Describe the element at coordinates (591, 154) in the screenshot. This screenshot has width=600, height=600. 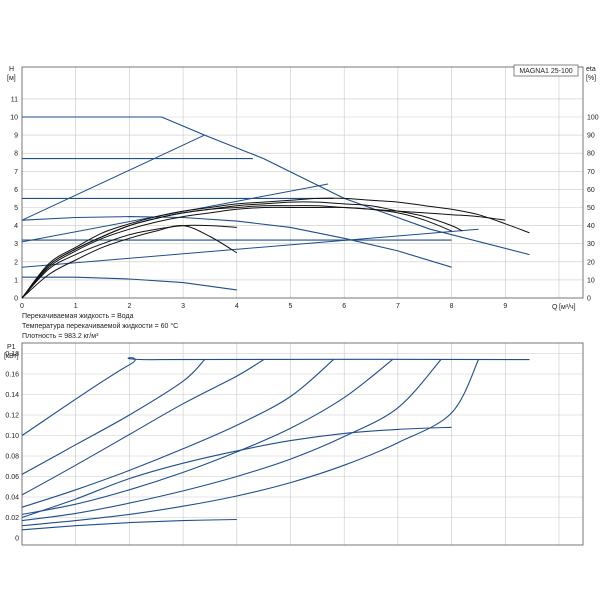
I see `eta-tick-label: 80` at that location.